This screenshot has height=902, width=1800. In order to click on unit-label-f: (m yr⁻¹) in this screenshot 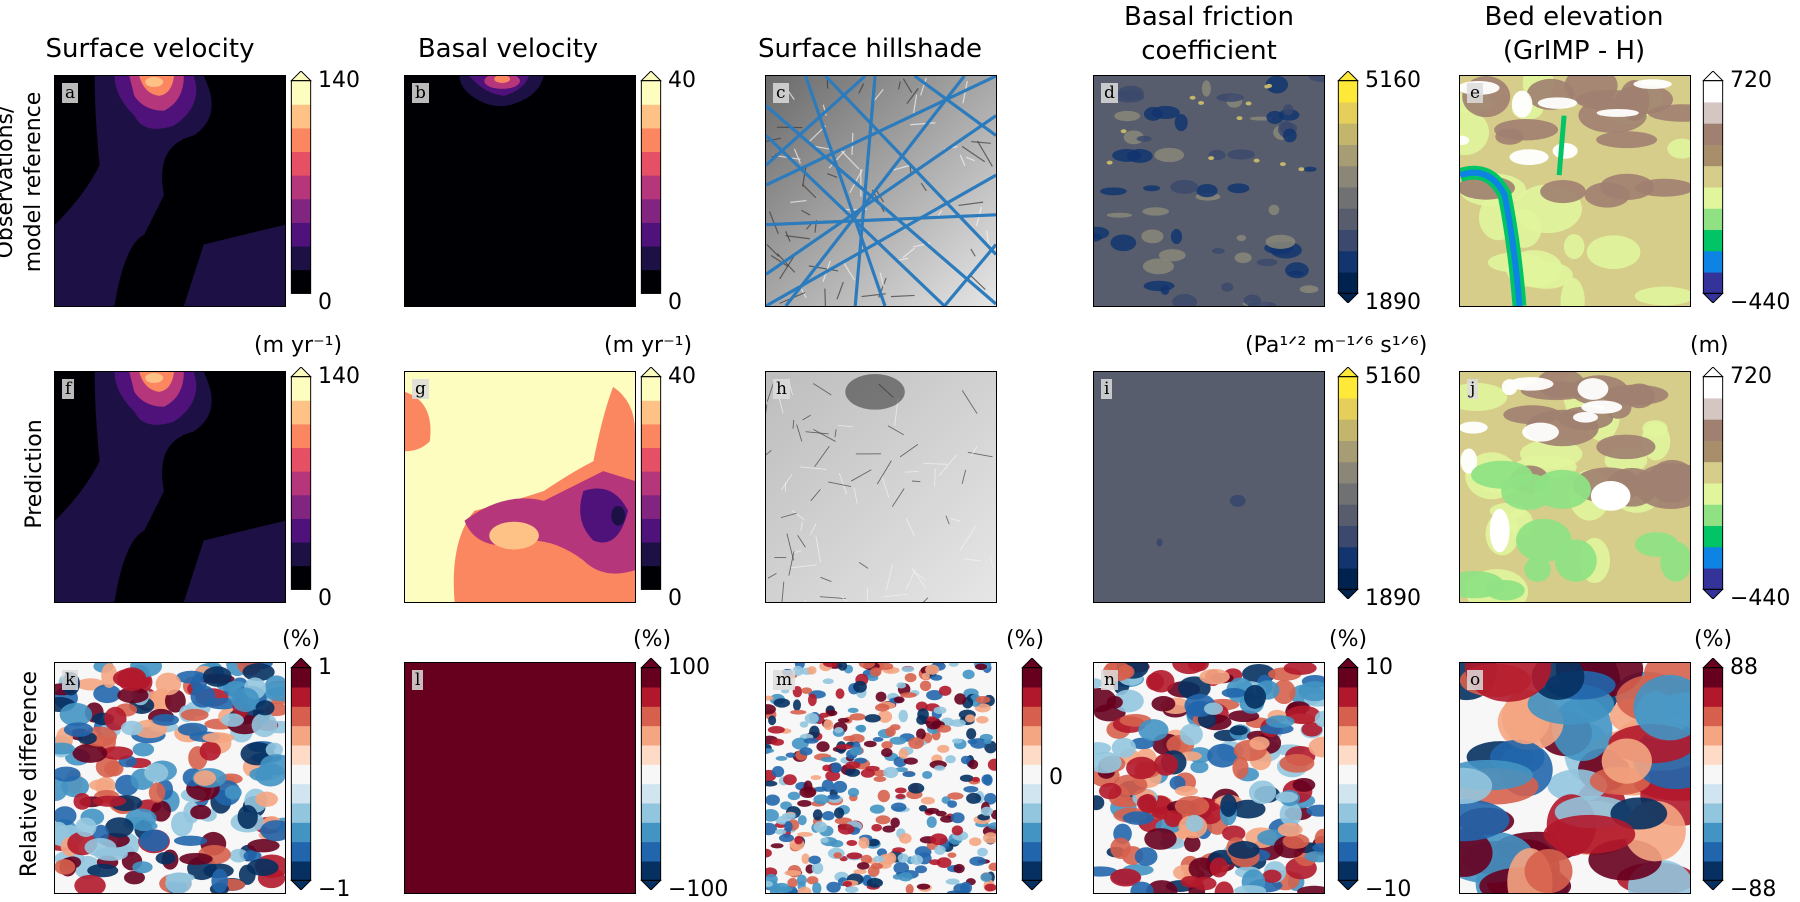, I will do `click(298, 346)`.